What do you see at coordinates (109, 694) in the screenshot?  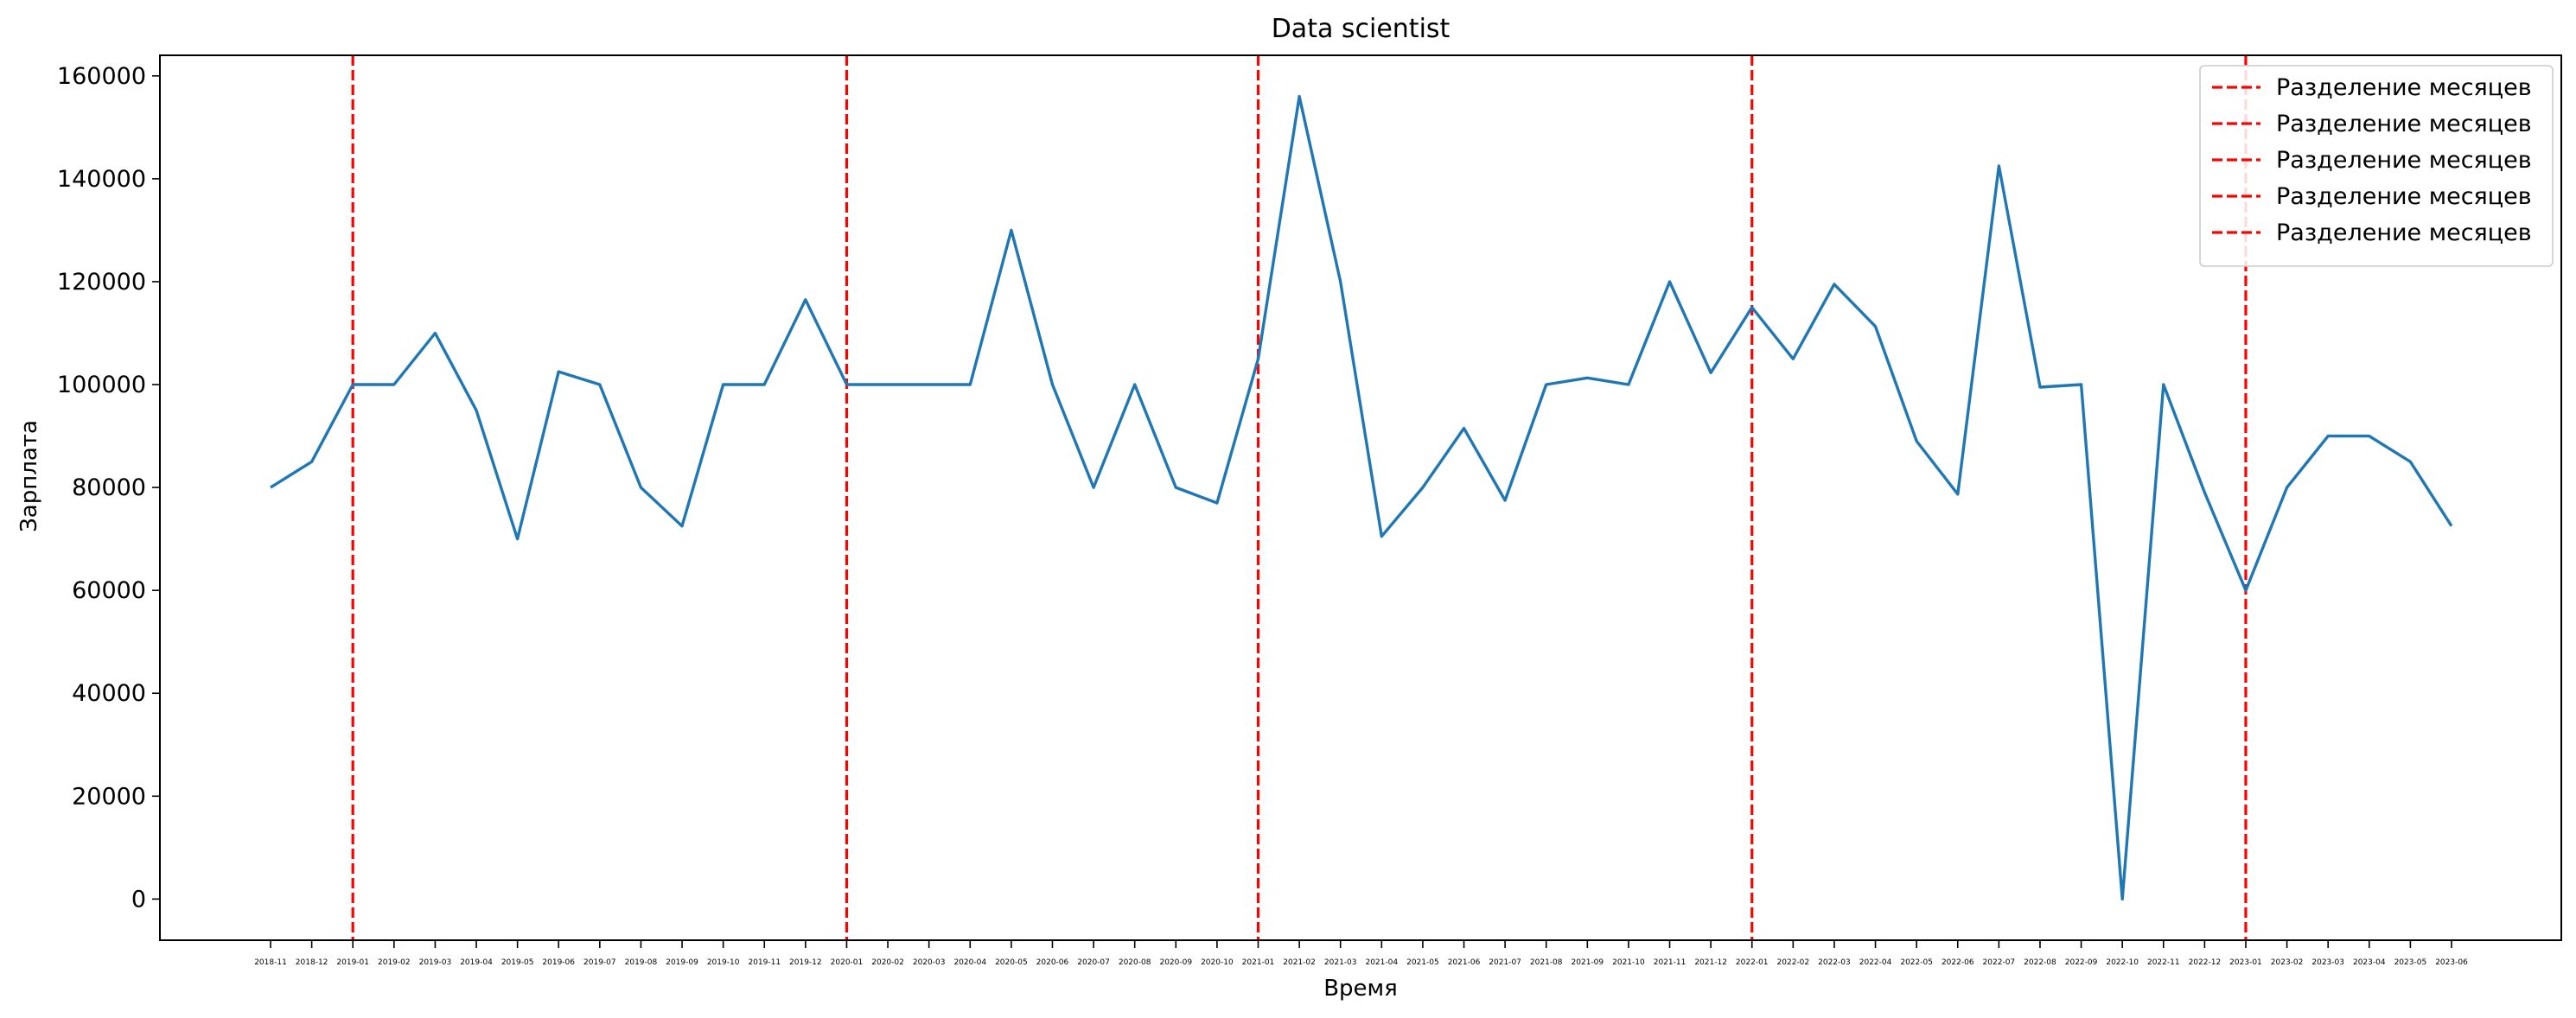 I see `y-tick-label: 40000` at bounding box center [109, 694].